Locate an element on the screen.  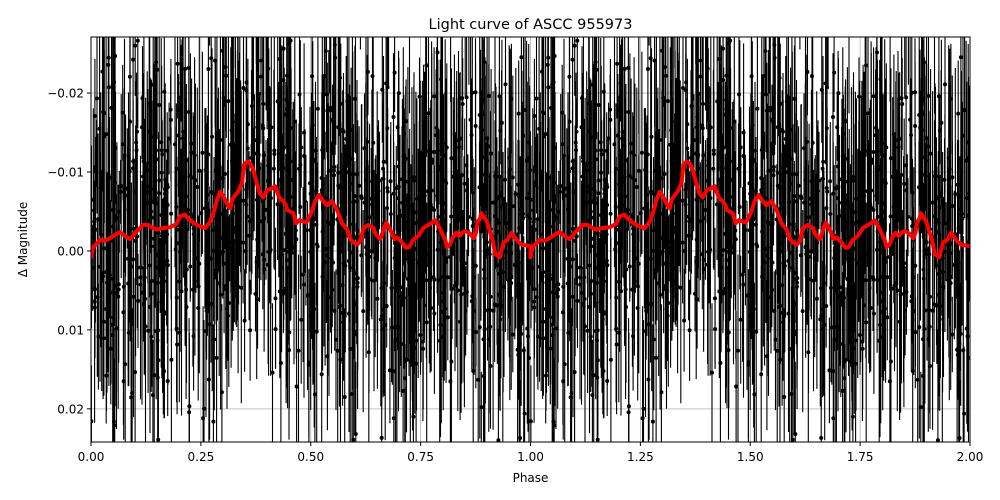
y-tick-label: 0.00 is located at coordinates (70, 251).